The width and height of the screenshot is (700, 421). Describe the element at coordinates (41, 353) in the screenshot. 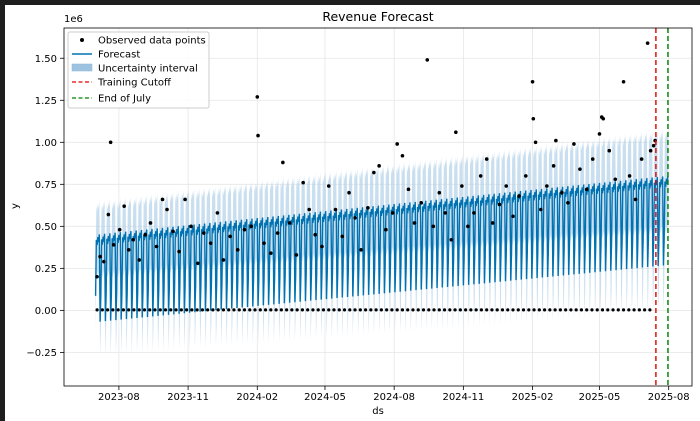

I see `y-tick-label: −0.25` at that location.